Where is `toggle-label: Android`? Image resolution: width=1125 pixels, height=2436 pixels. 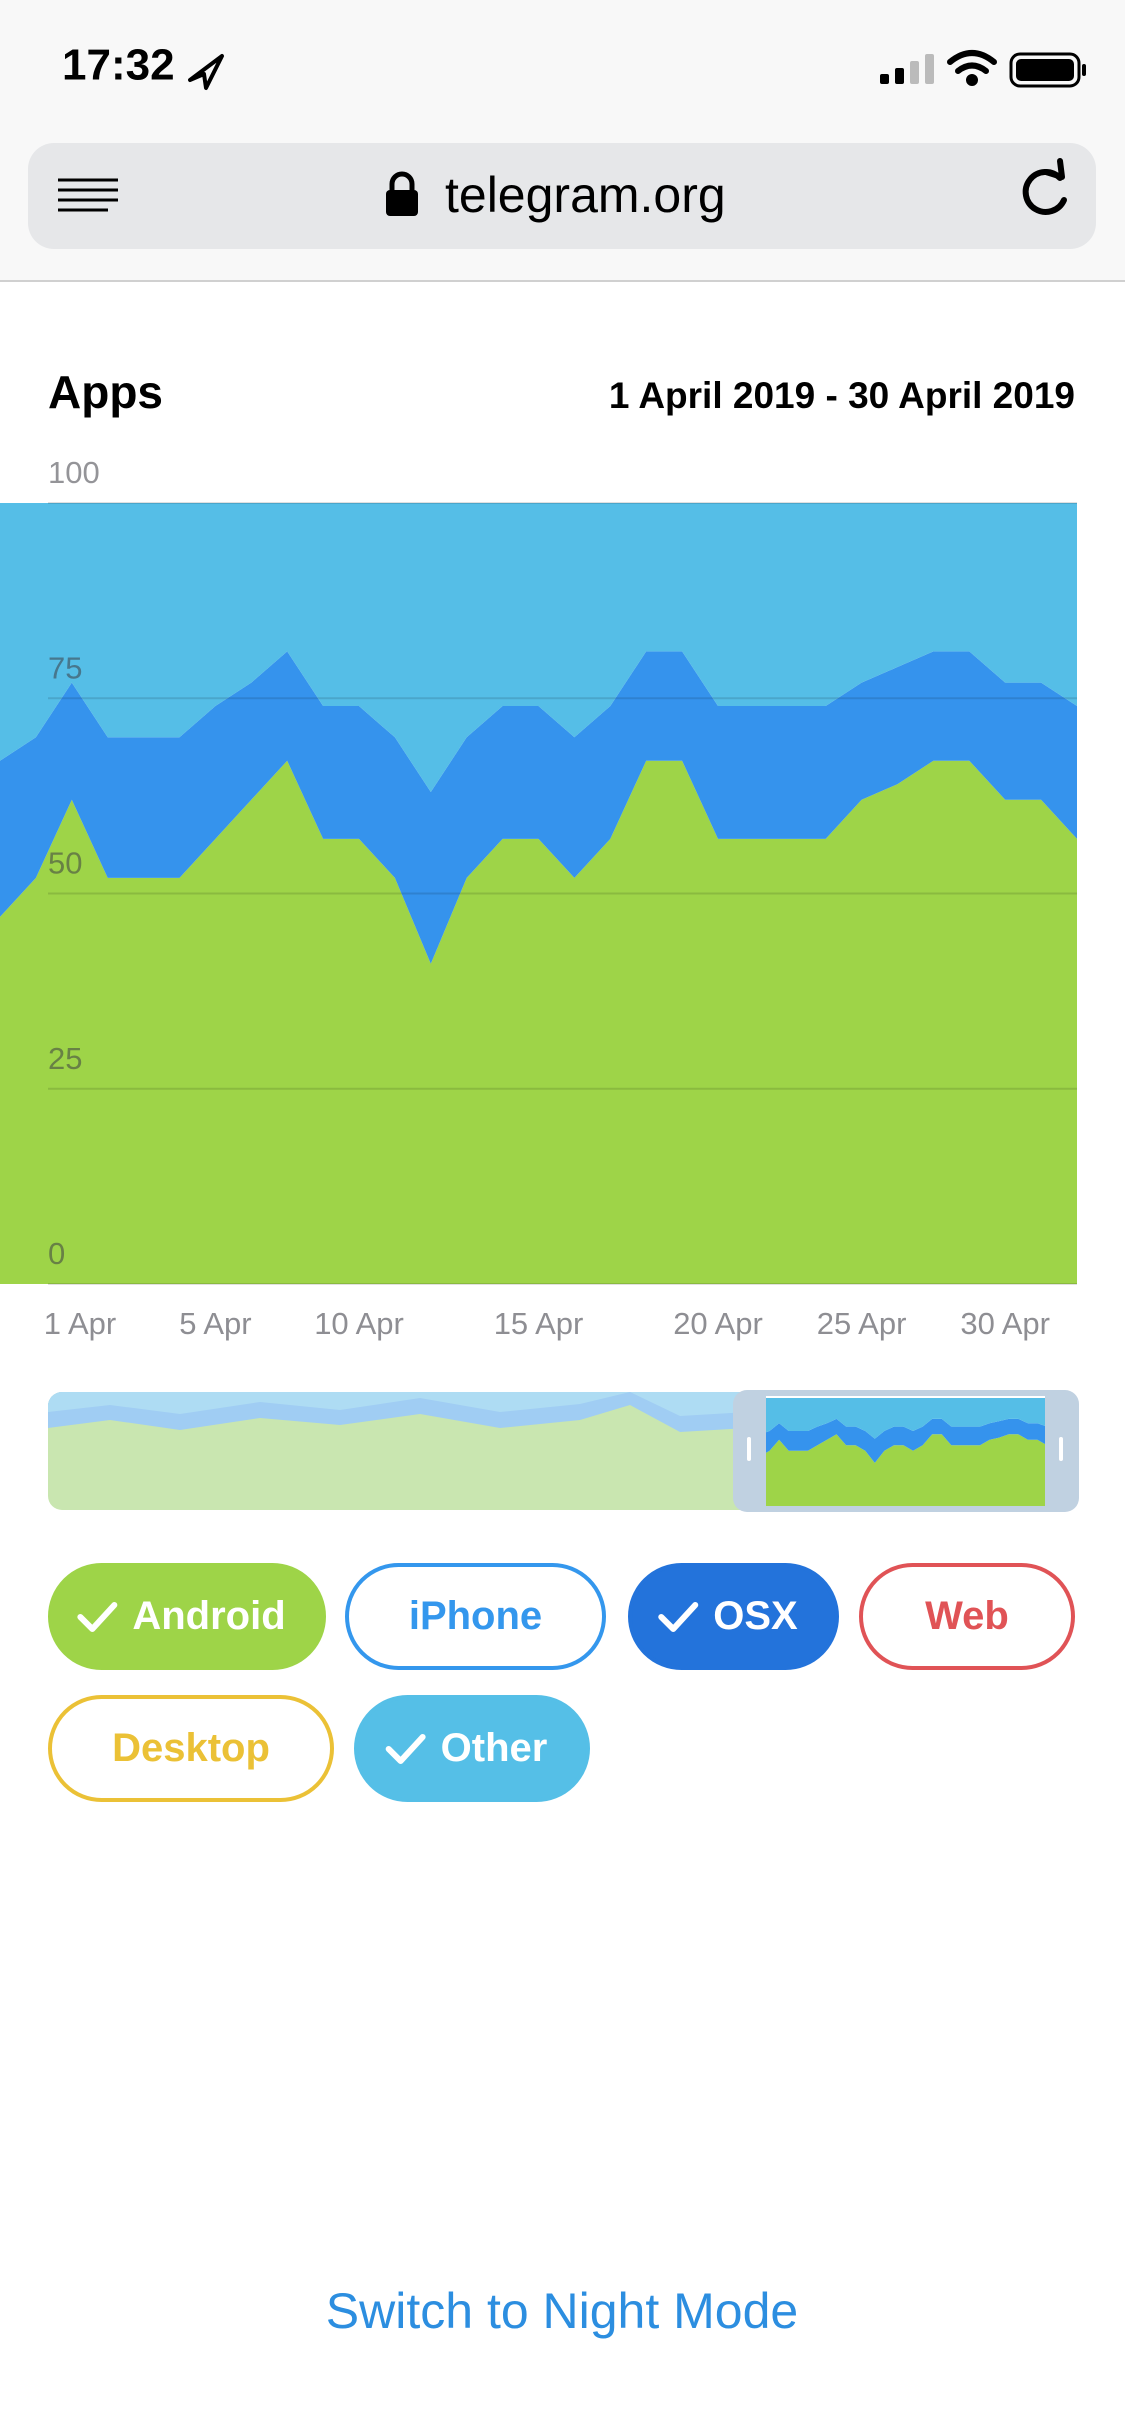
toggle-label: Android is located at coordinates (208, 1616).